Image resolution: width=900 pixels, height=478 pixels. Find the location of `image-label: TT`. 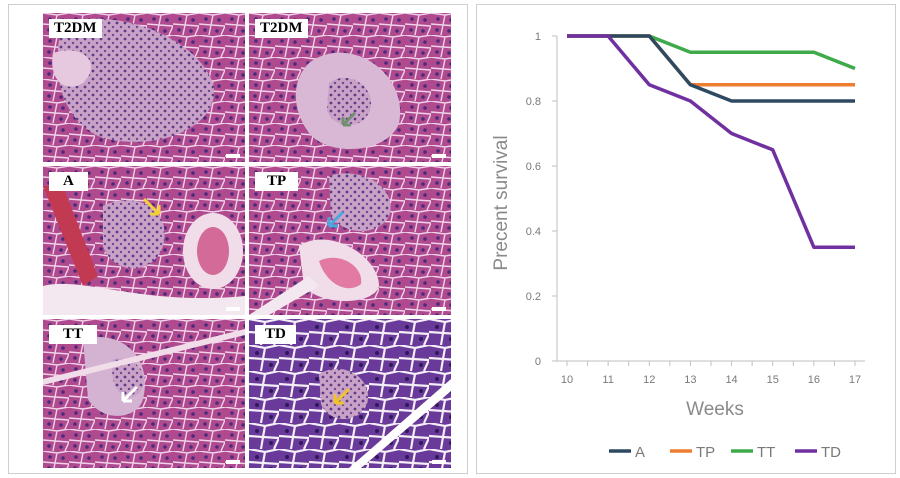

image-label: TT is located at coordinates (73, 334).